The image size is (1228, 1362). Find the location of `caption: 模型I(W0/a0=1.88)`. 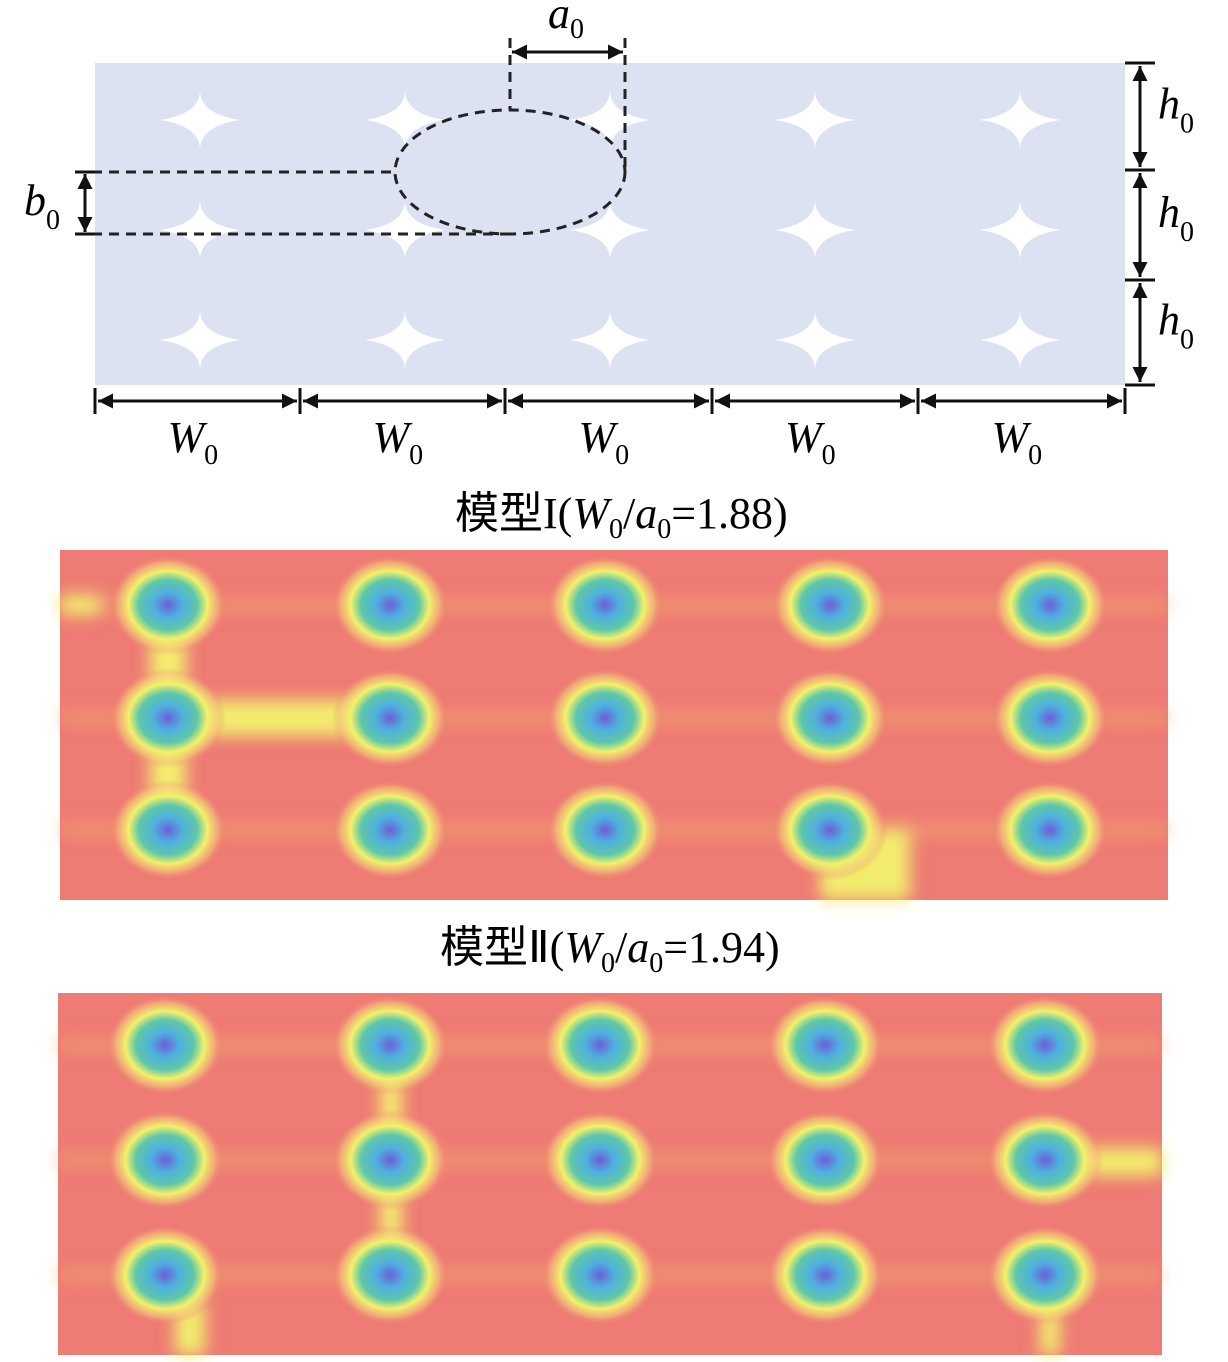

caption: 模型I(W0/a0=1.88) is located at coordinates (621, 517).